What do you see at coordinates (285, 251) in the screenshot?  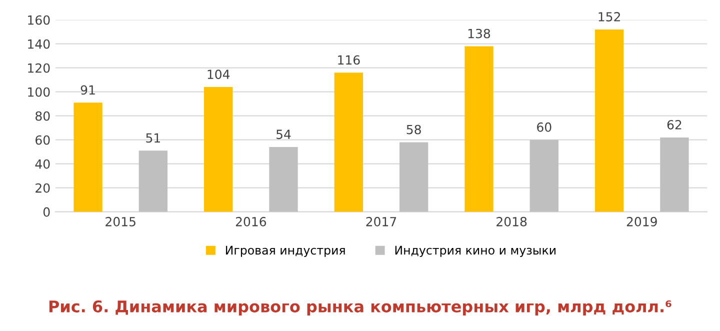 I see `legend-label: Игровая индустрия` at bounding box center [285, 251].